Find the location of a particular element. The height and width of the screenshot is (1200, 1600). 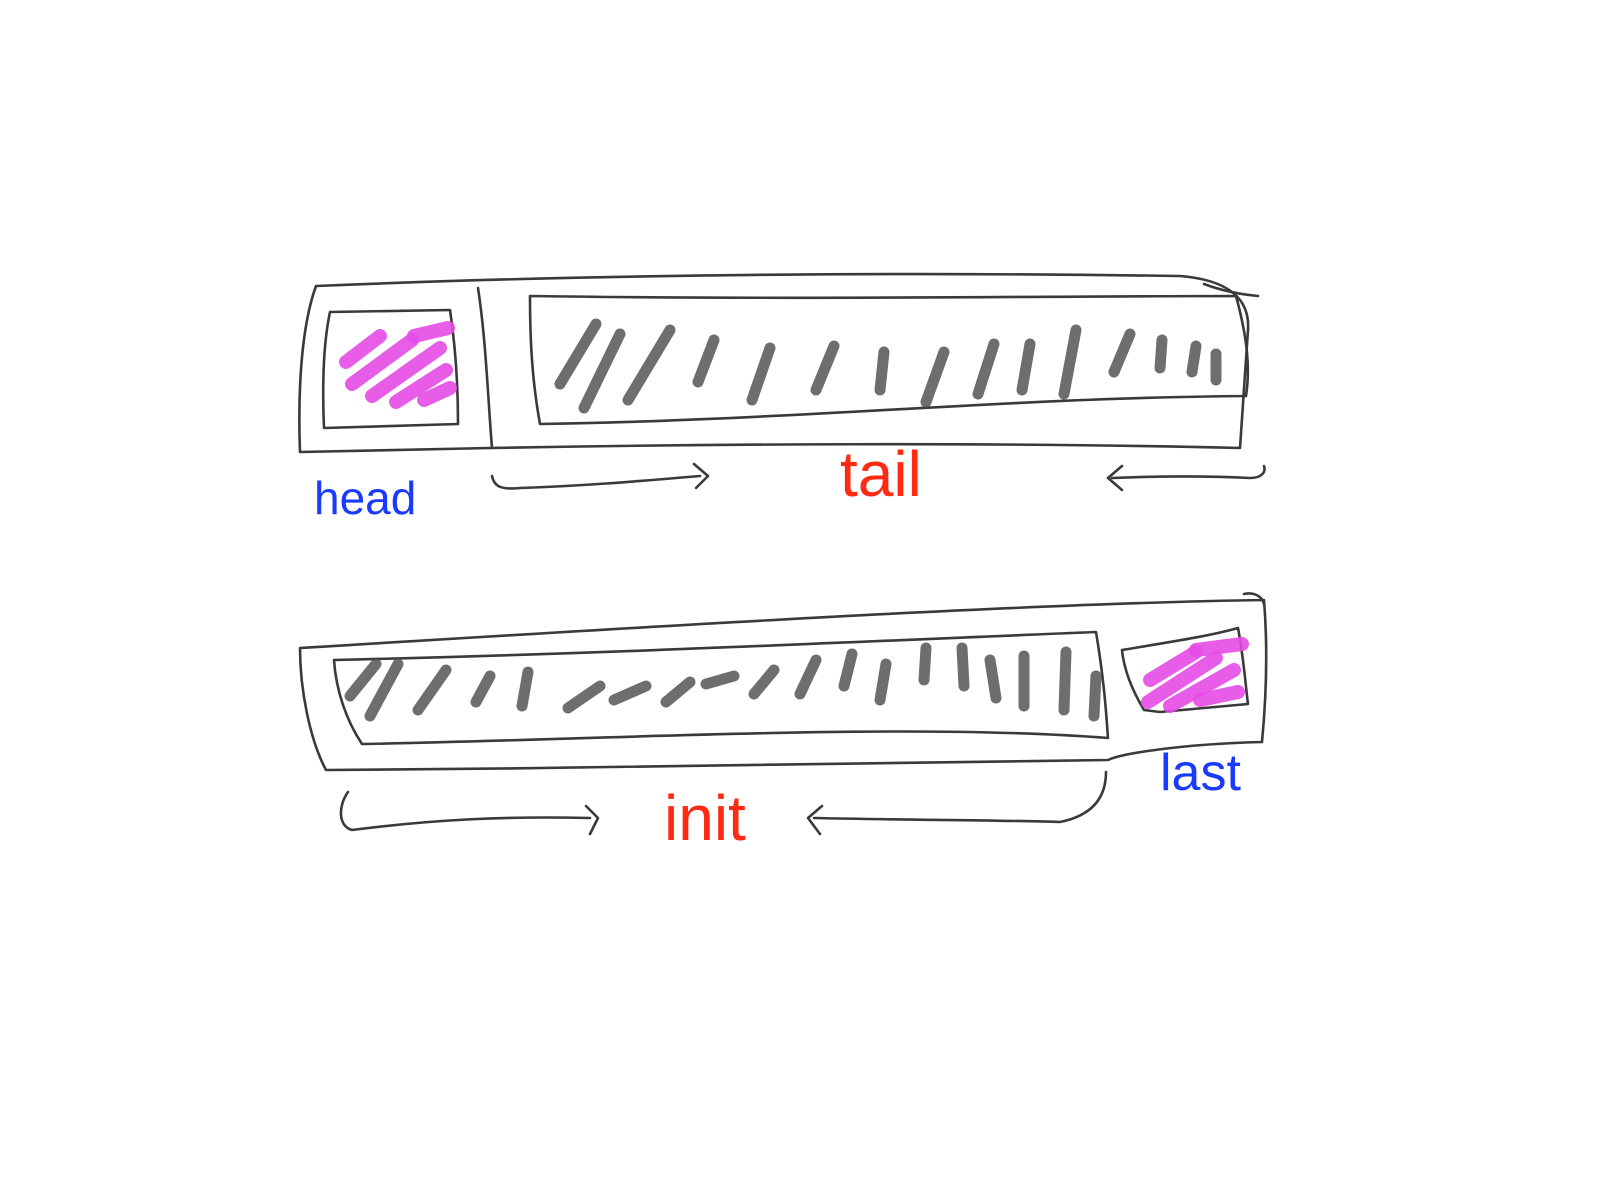

head-cell is located at coordinates (390, 369).